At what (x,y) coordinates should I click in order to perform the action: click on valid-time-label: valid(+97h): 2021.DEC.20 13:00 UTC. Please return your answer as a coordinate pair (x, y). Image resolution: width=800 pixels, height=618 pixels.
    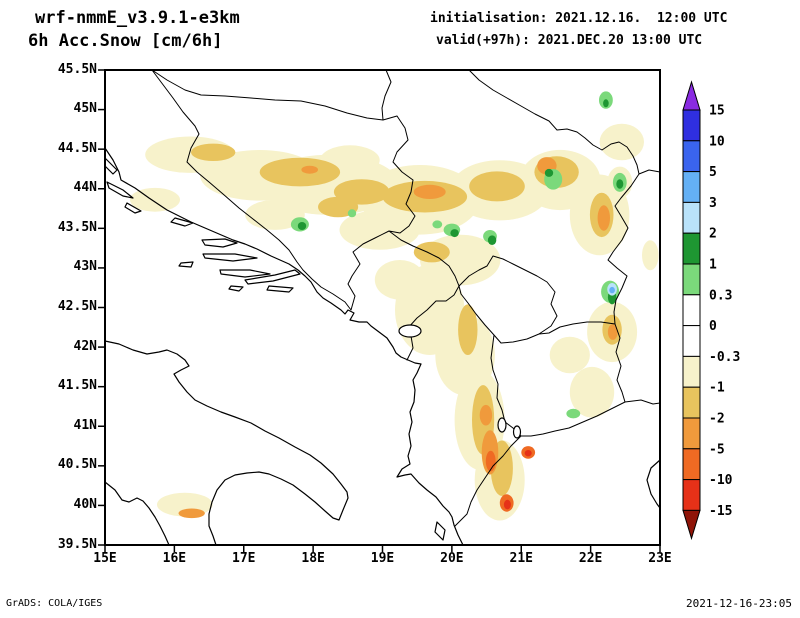
    Looking at the image, I should click on (569, 40).